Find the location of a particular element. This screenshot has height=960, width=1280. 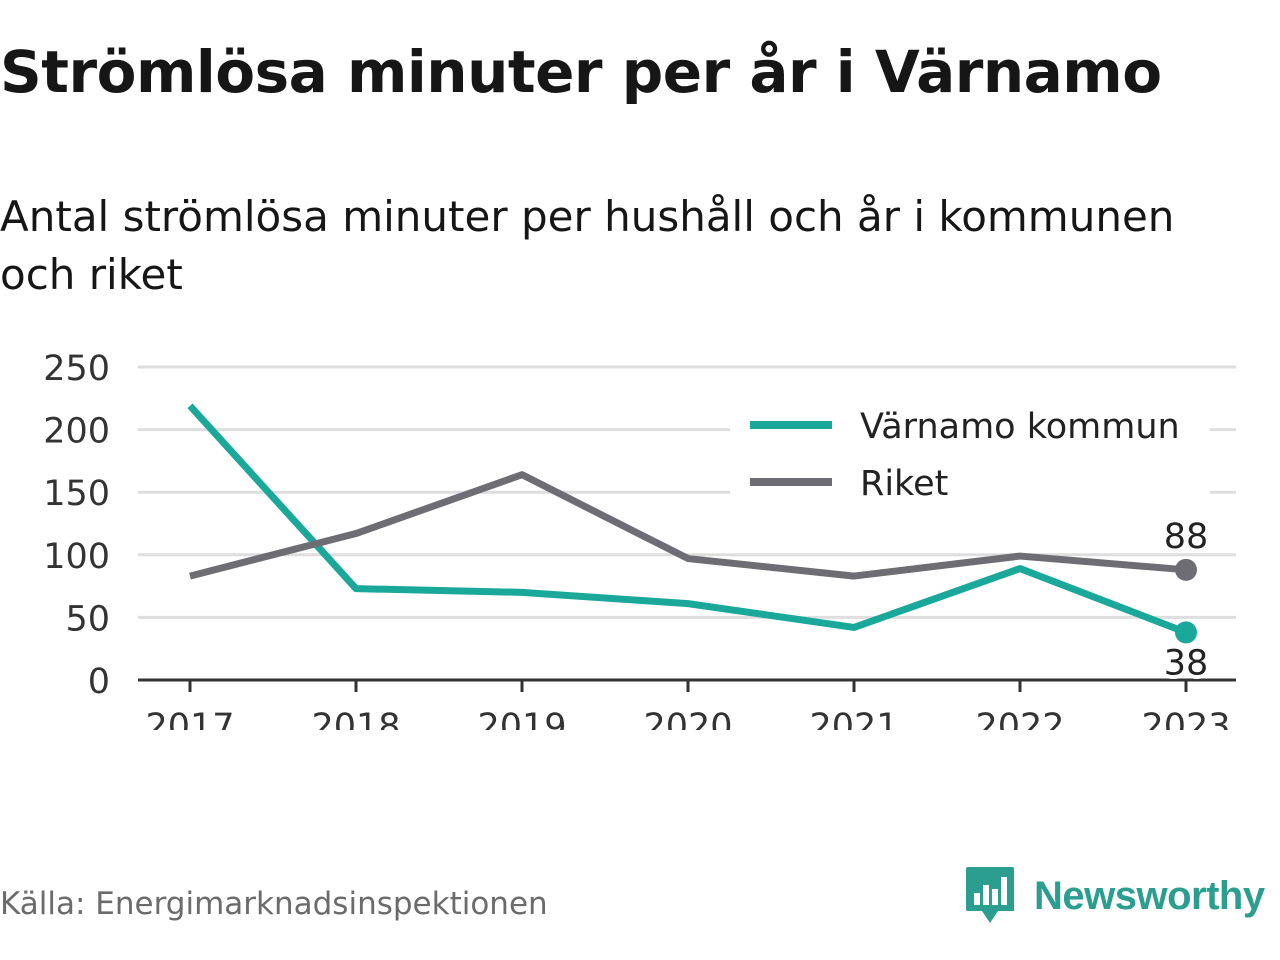

data-label-1: 38 is located at coordinates (1186, 663).